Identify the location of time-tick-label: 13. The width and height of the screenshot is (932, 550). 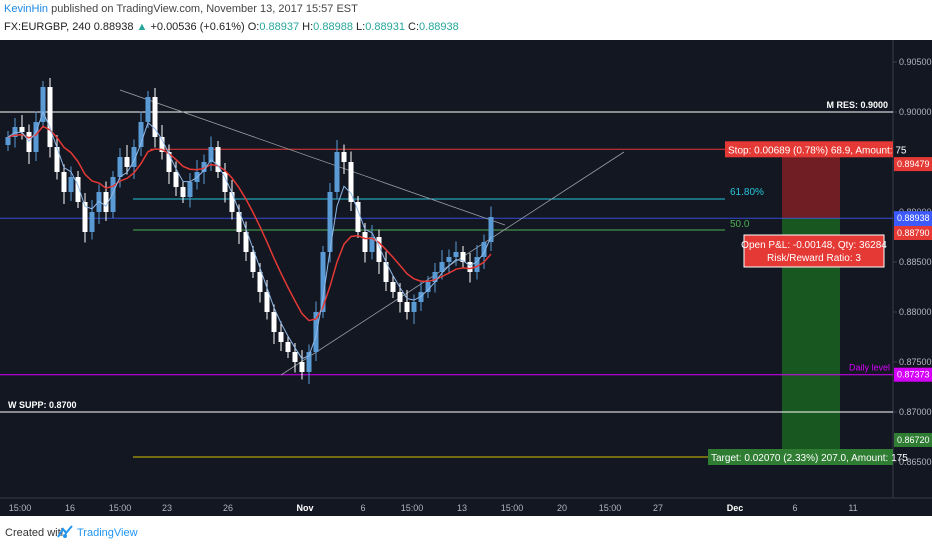
(462, 508).